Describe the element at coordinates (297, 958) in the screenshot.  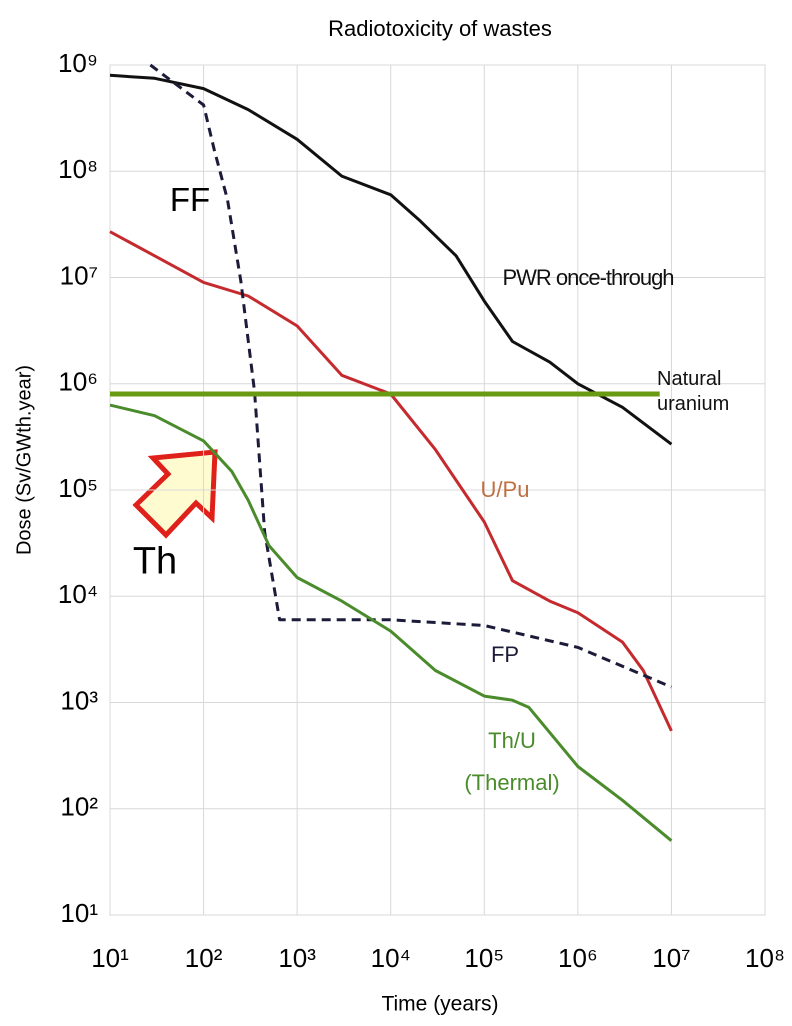
I see `x-tick-label: 10³` at that location.